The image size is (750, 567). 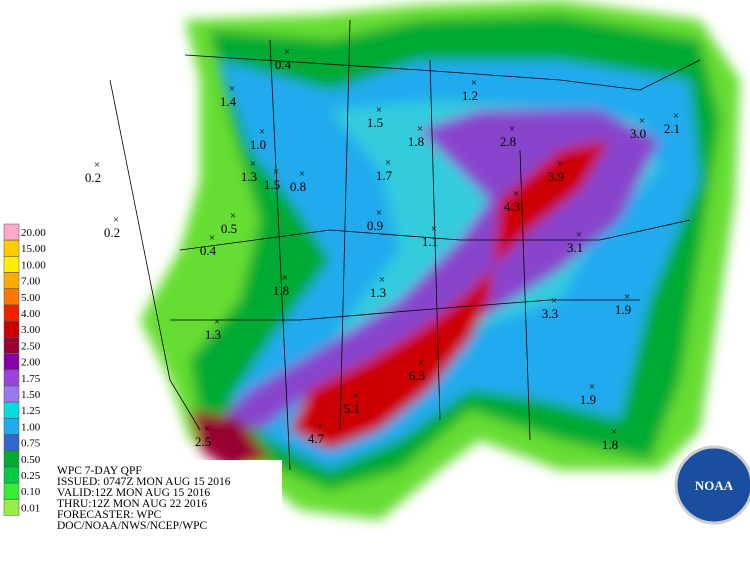 I want to click on logo, so click(x=712, y=485).